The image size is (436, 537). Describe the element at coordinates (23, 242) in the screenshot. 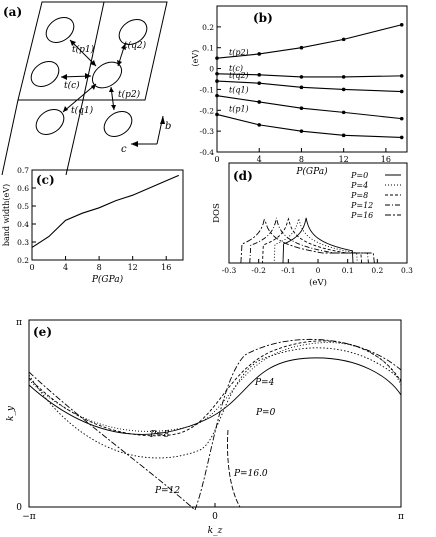

I see `y-tick-label: 0.3` at that location.